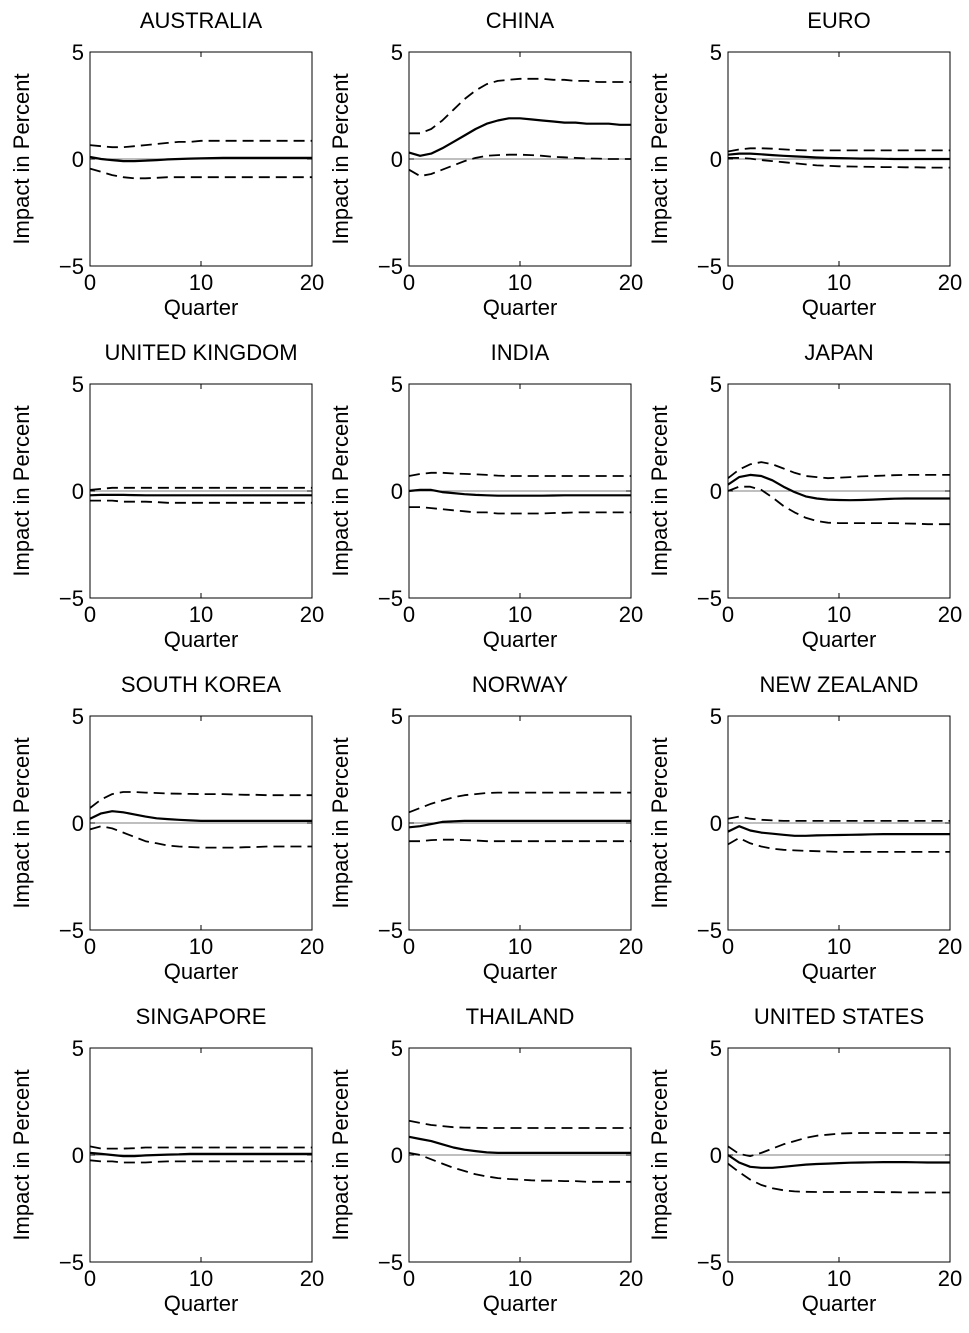 The image size is (969, 1333). What do you see at coordinates (201, 684) in the screenshot?
I see `subplot-title: SOUTH KOREA` at bounding box center [201, 684].